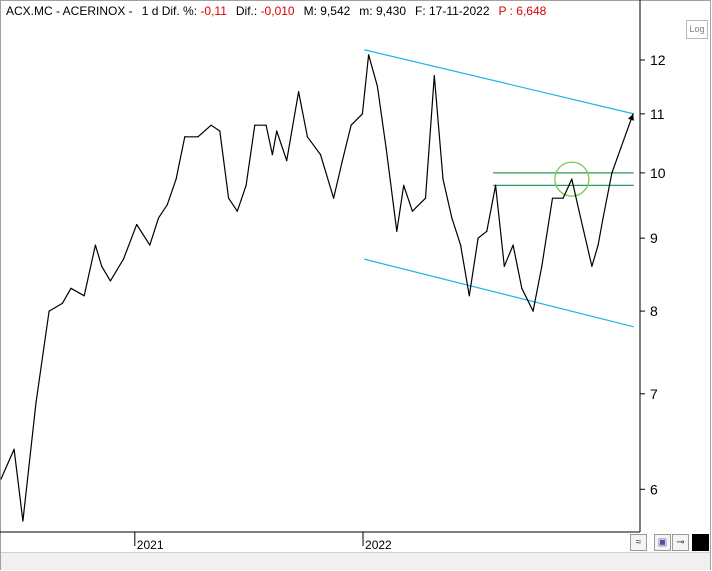  I want to click on dif-pct-value: -0,11, so click(213, 11).